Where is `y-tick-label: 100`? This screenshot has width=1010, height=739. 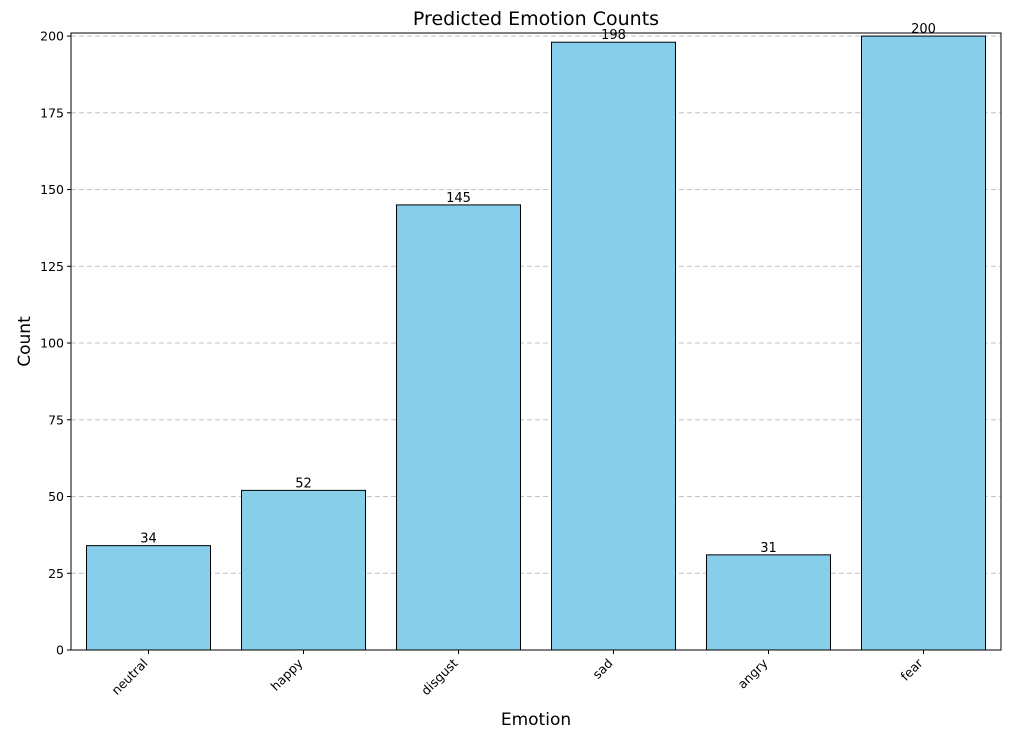 y-tick-label: 100 is located at coordinates (52, 343).